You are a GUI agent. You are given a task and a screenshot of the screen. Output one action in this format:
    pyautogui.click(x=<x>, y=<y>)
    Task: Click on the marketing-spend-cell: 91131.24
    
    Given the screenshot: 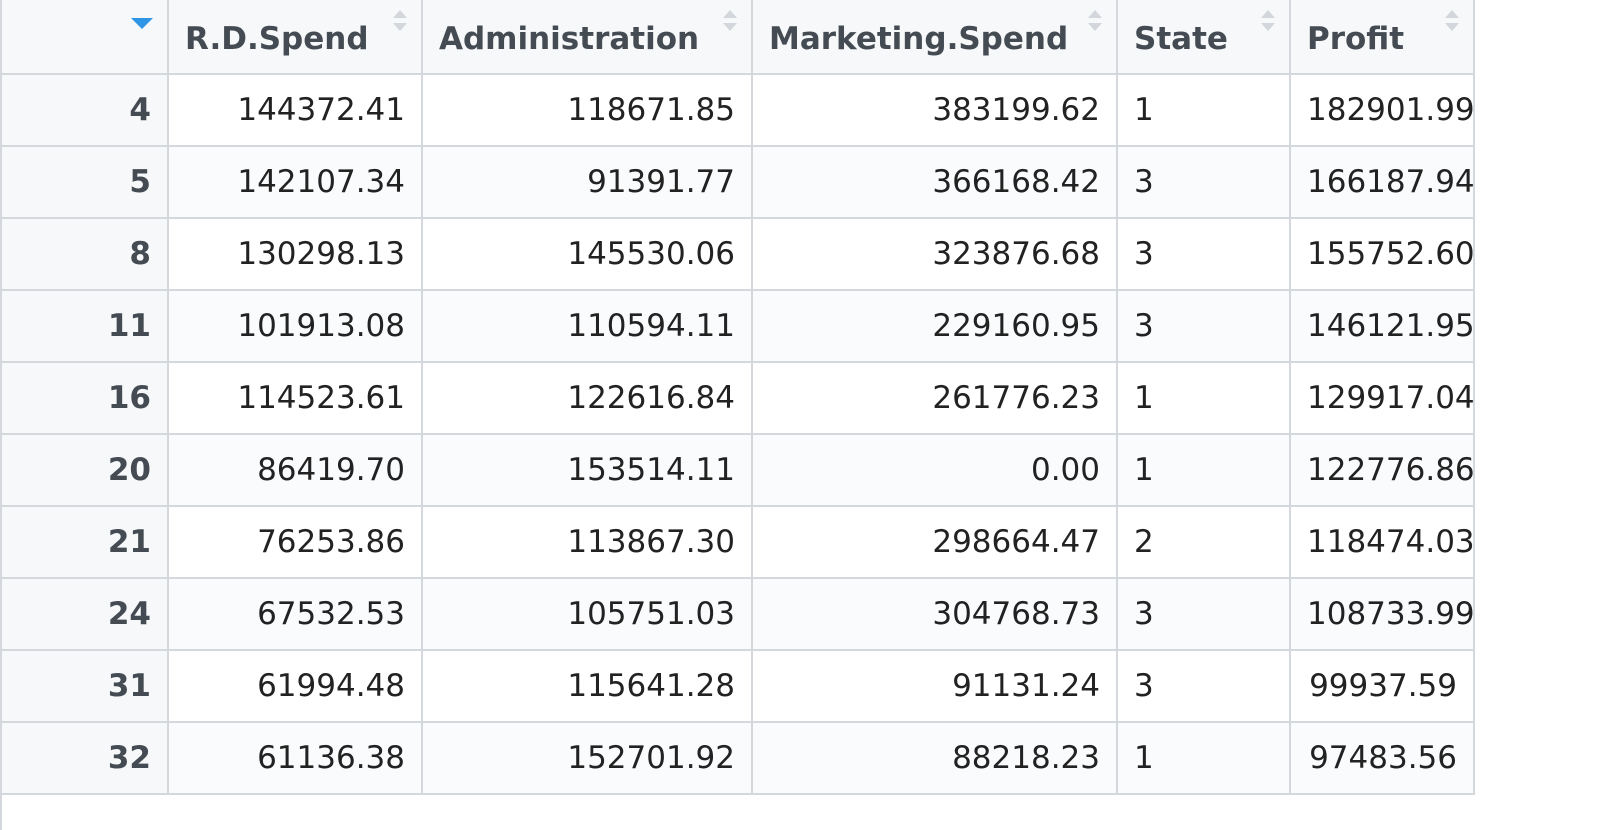 What is the action you would take?
    pyautogui.click(x=934, y=686)
    